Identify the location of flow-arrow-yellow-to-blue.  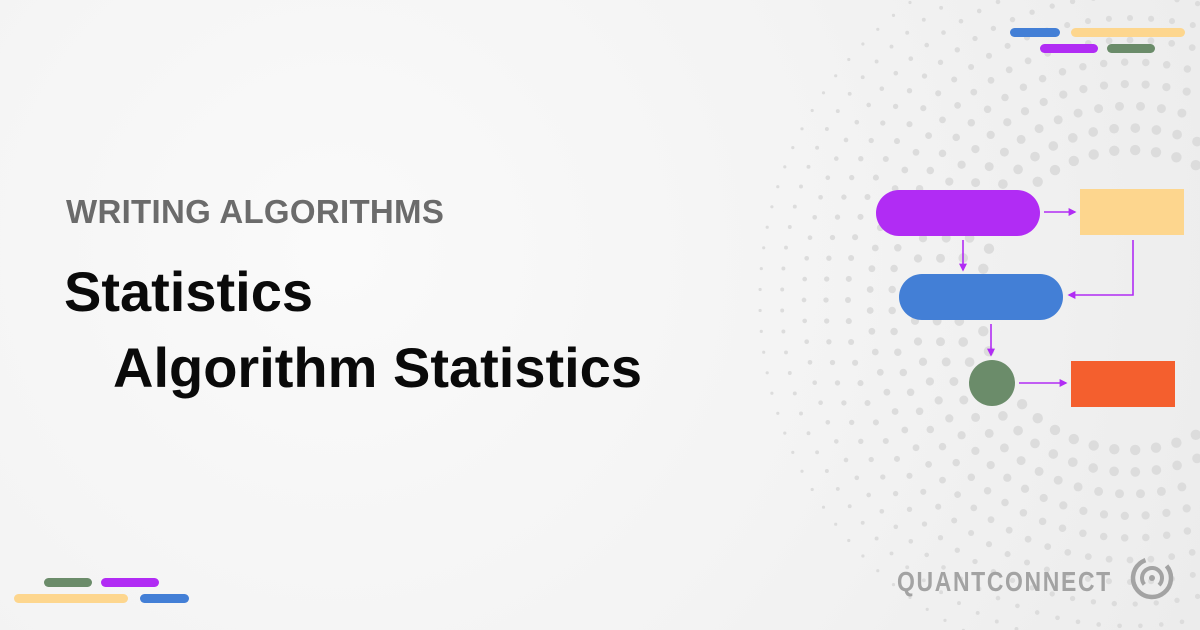
(1100, 269).